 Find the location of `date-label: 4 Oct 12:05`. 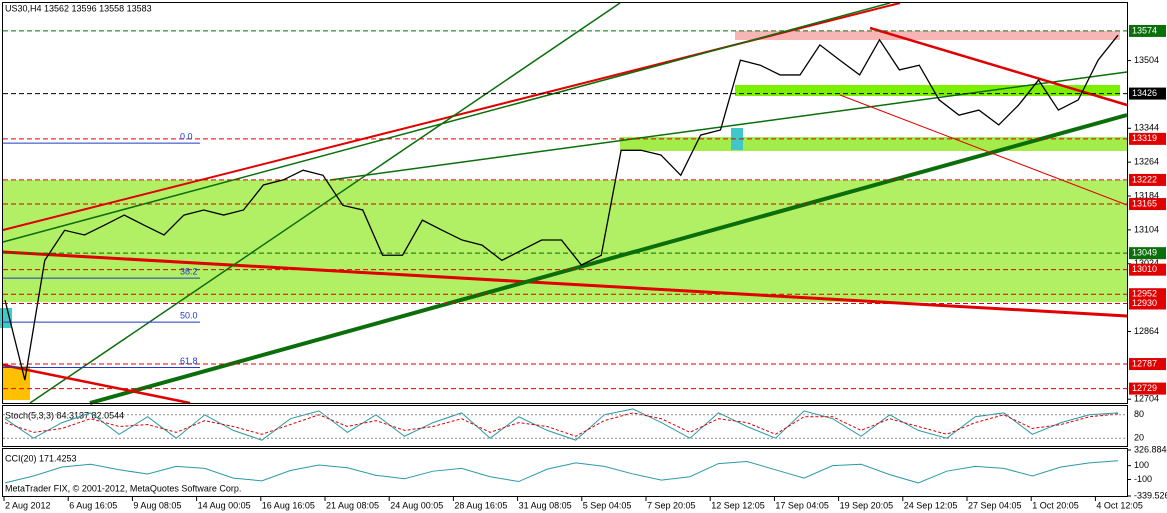

date-label: 4 Oct 12:05 is located at coordinates (1119, 505).